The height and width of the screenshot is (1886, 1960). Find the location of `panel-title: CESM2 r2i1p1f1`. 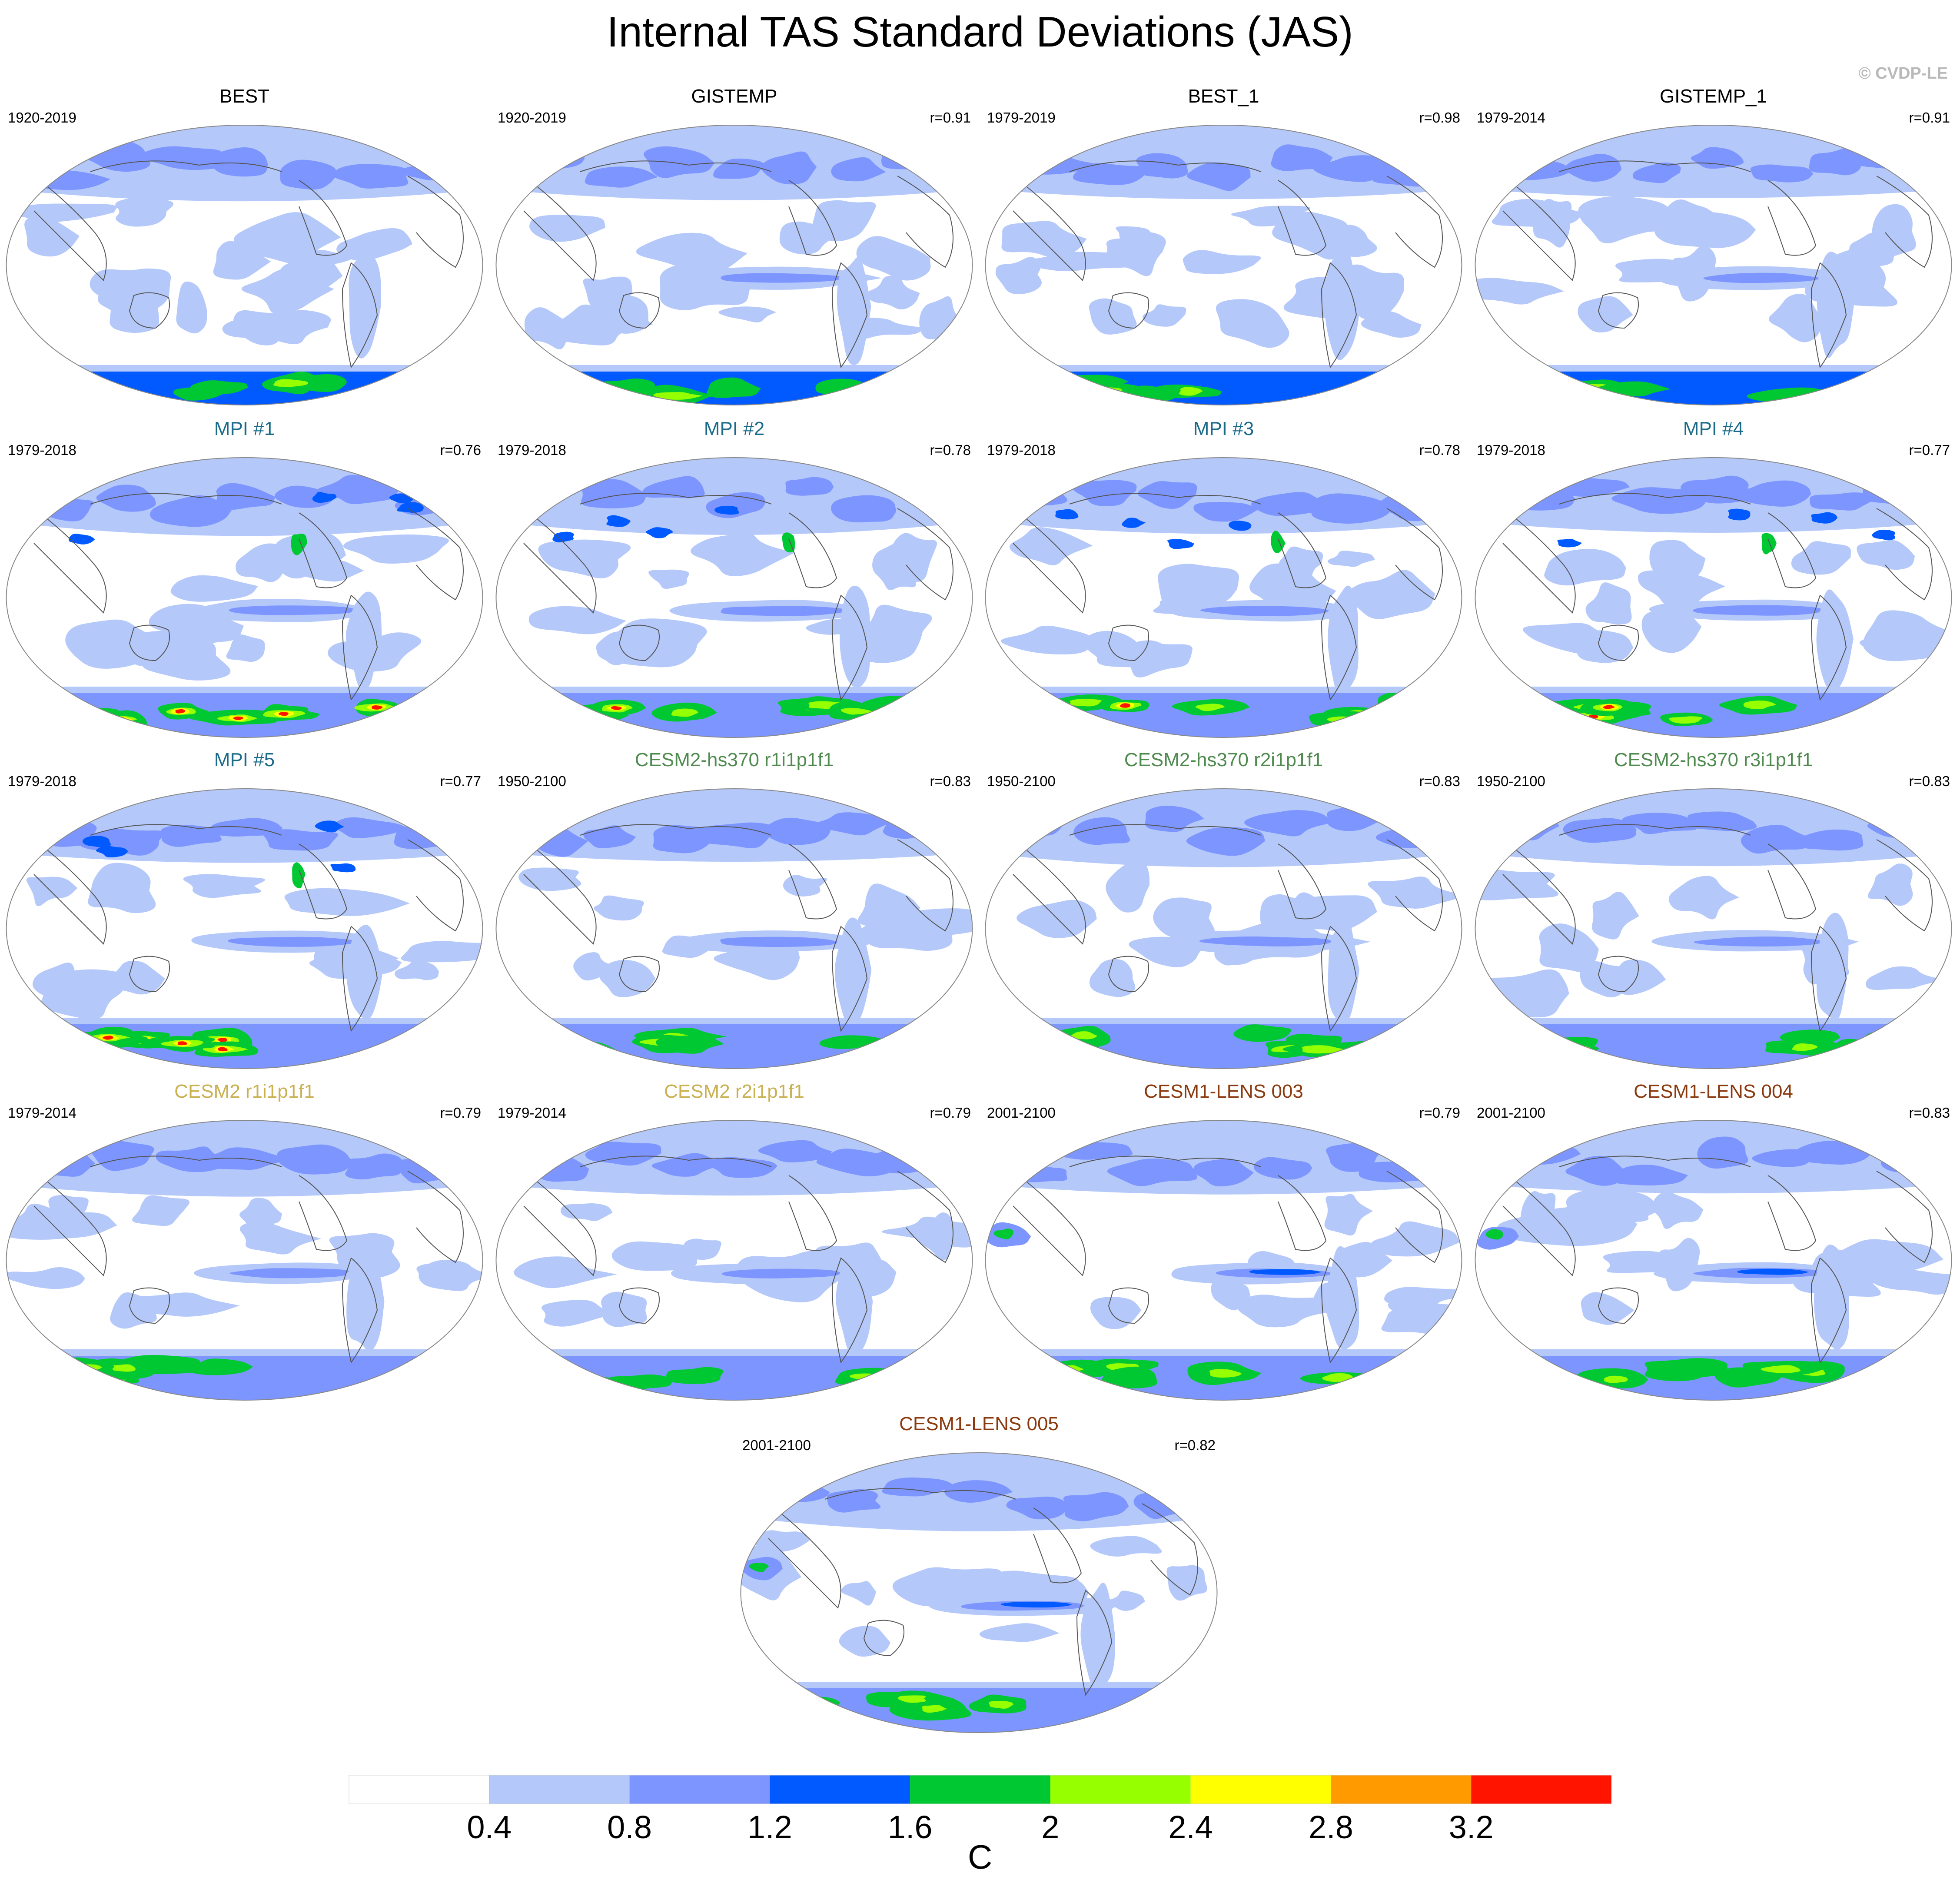

panel-title: CESM2 r2i1p1f1 is located at coordinates (734, 1091).